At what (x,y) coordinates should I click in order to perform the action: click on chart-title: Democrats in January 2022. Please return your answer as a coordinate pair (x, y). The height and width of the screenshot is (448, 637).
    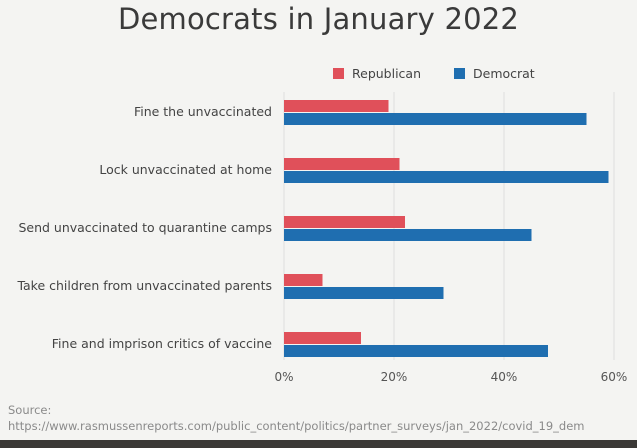
    Looking at the image, I should click on (318, 19).